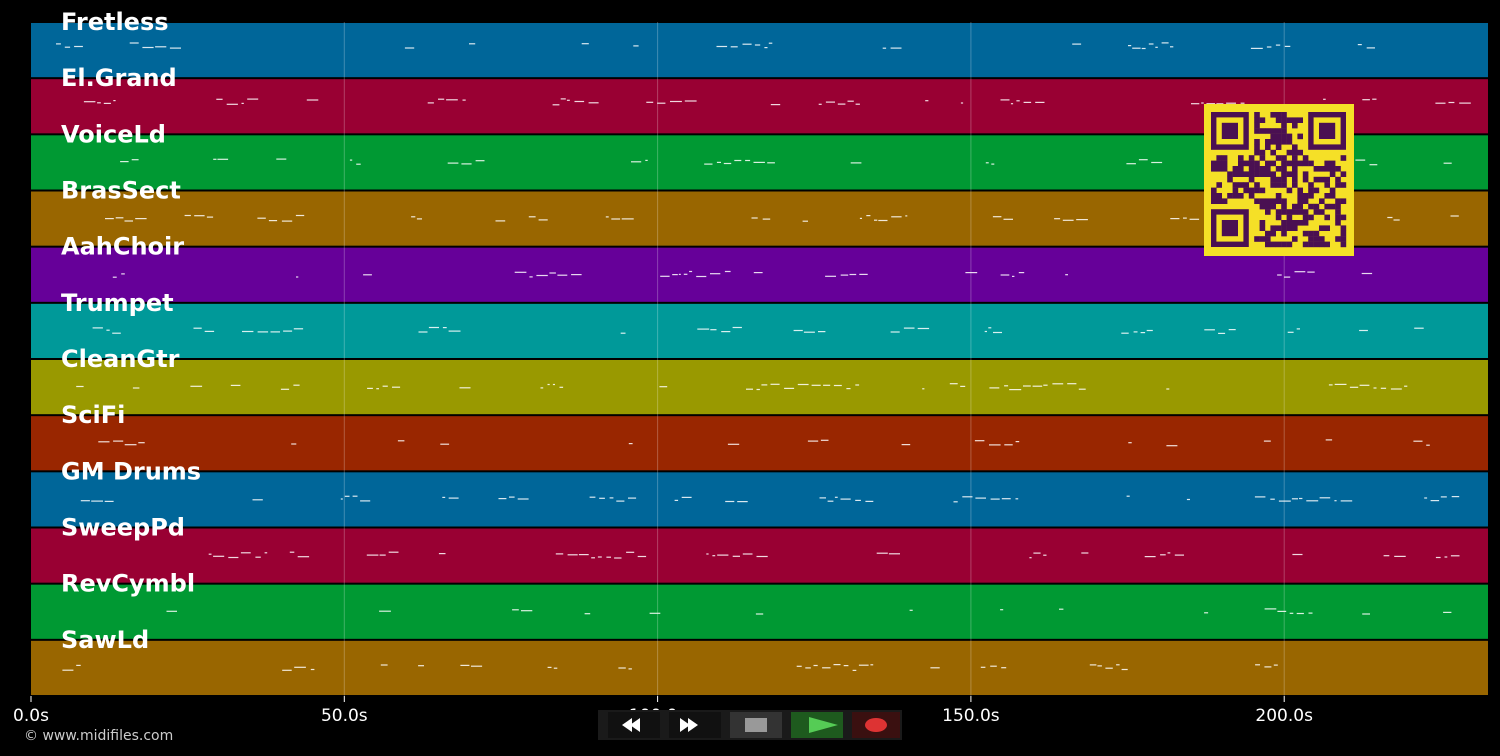 This screenshot has width=1500, height=756. Describe the element at coordinates (695, 725) in the screenshot. I see `forward-button` at that location.